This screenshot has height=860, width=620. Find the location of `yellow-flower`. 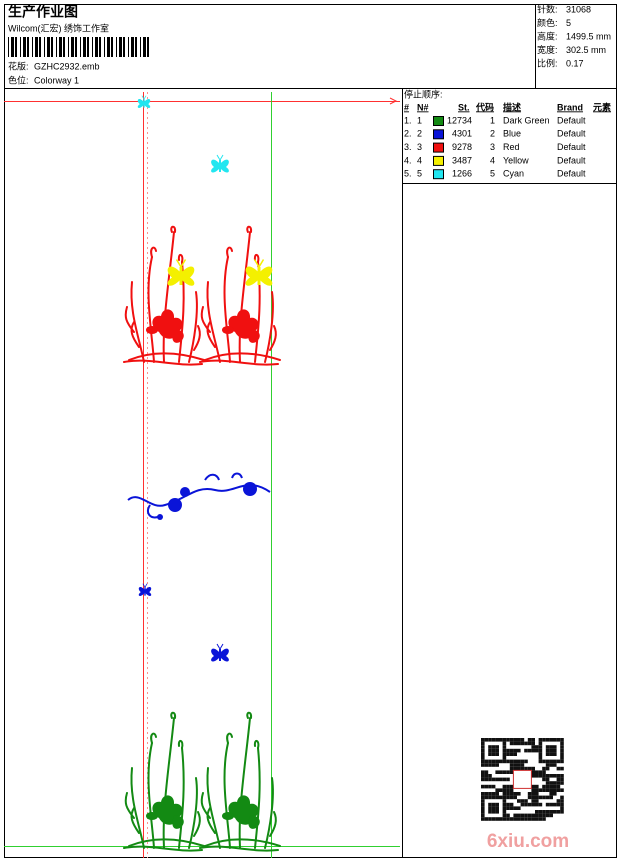

yellow-flower is located at coordinates (181, 272).